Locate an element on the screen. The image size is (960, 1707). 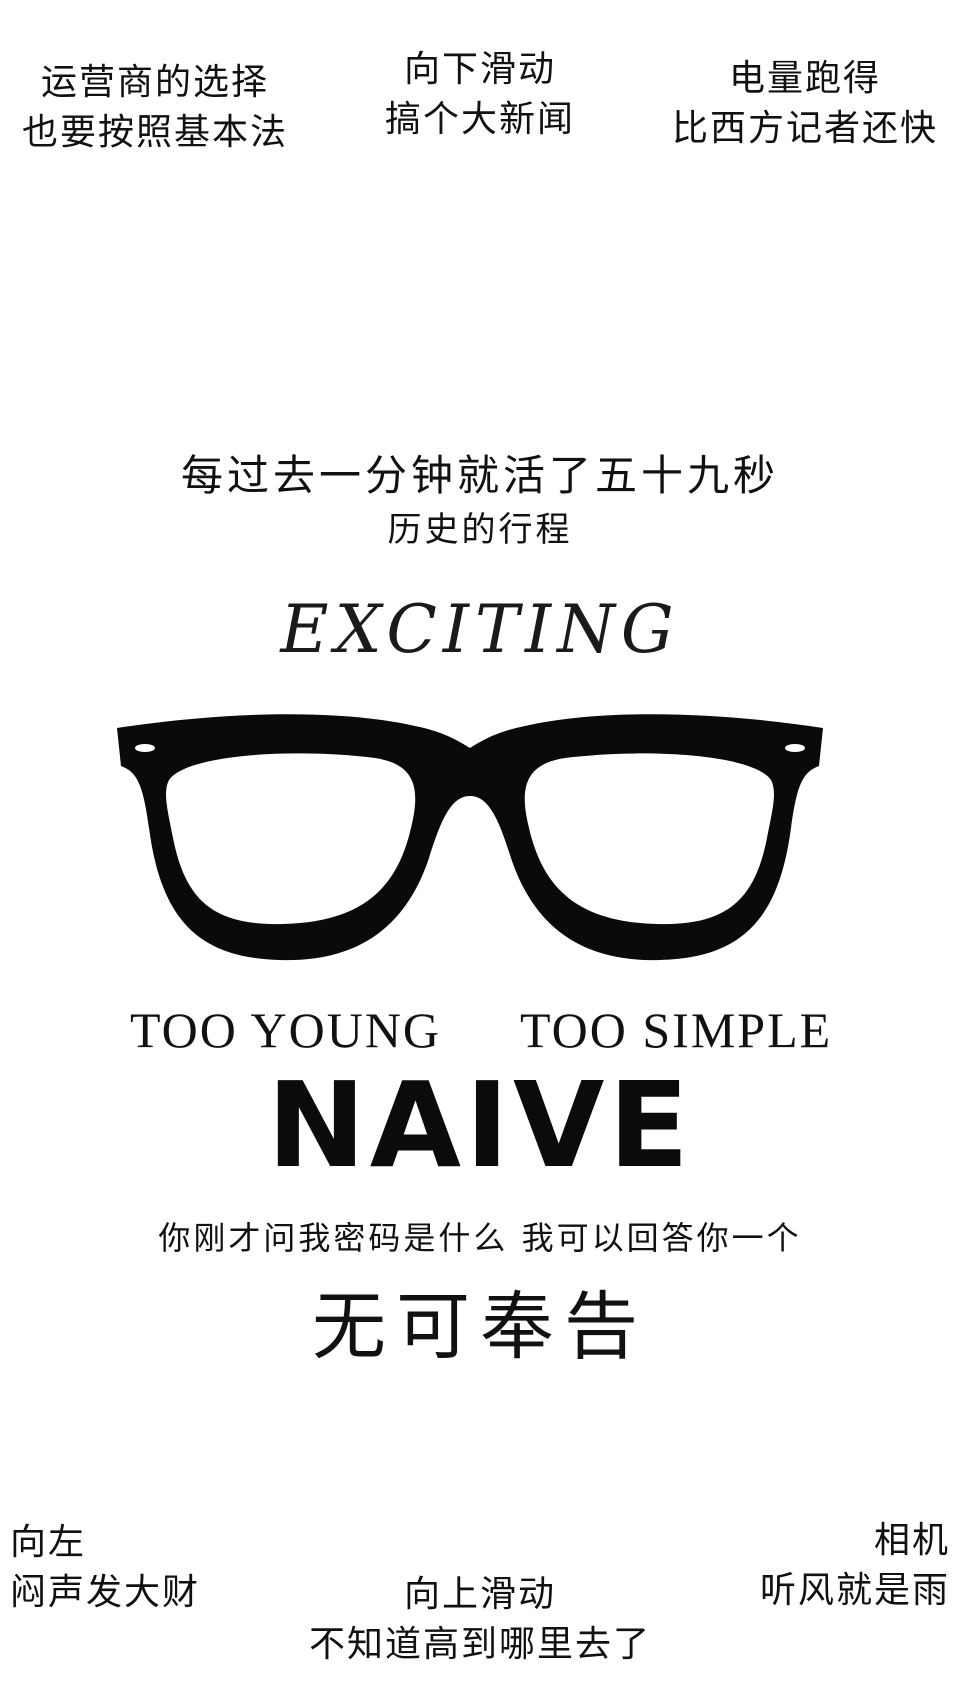
camera-hint-line2: 听风就是雨 is located at coordinates (854, 1590).